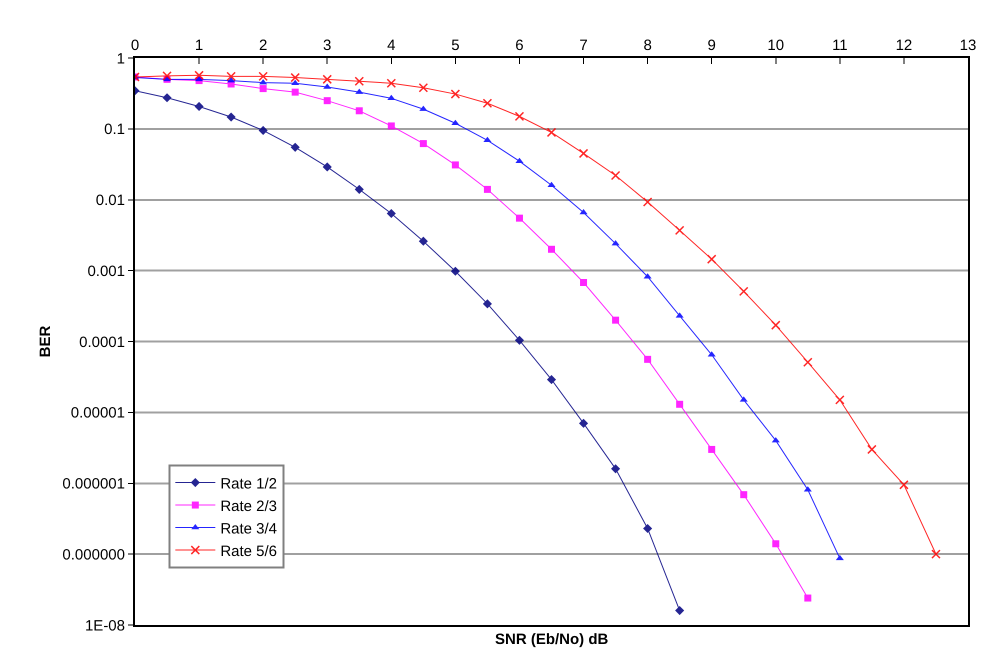  What do you see at coordinates (904, 45) in the screenshot?
I see `x-tick-label: 12` at bounding box center [904, 45].